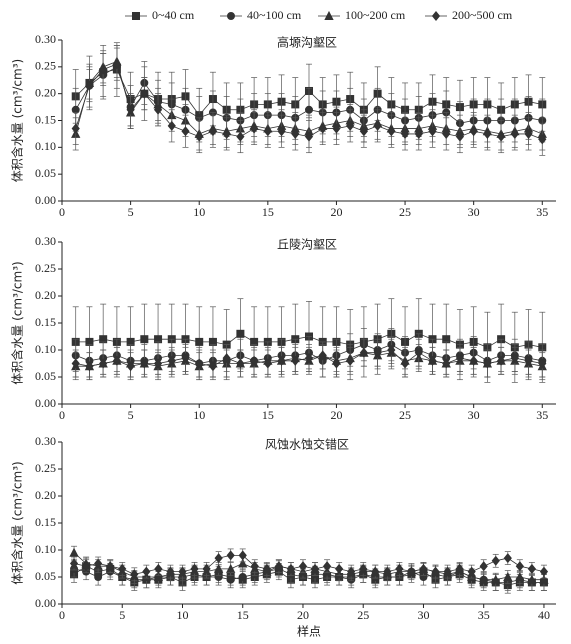  What do you see at coordinates (307, 444) in the screenshot?
I see `panel-title: 风蚀水蚀交错区` at bounding box center [307, 444].